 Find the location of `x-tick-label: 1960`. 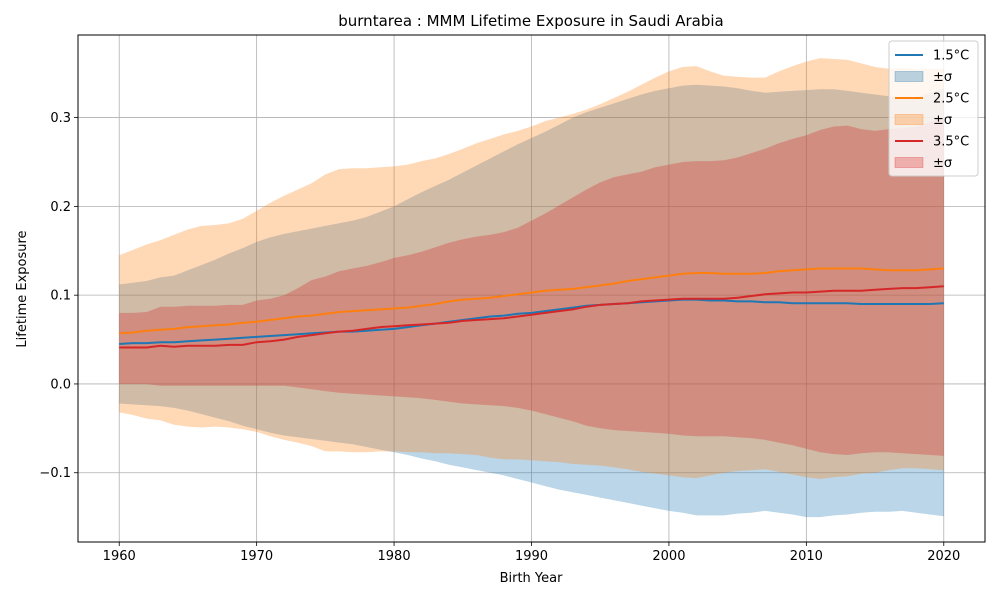

x-tick-label: 1960 is located at coordinates (119, 556).